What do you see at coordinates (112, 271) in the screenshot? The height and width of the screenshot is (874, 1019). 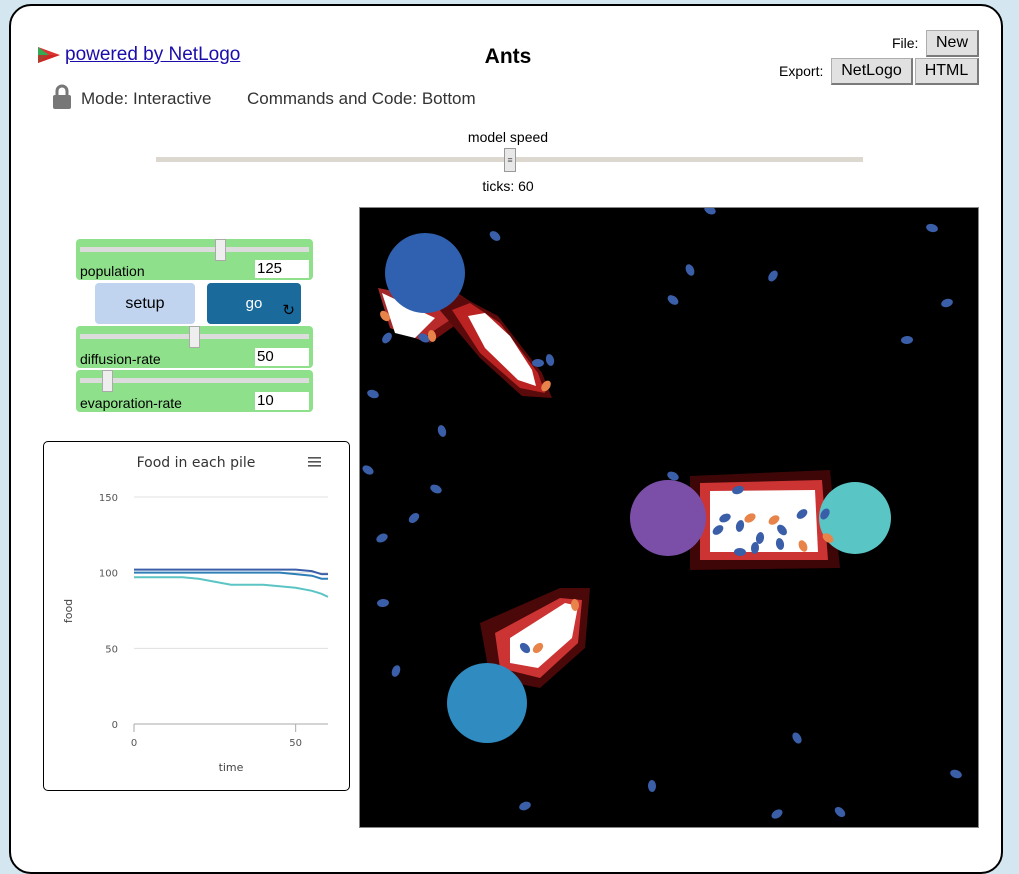 I see `population-label: population` at bounding box center [112, 271].